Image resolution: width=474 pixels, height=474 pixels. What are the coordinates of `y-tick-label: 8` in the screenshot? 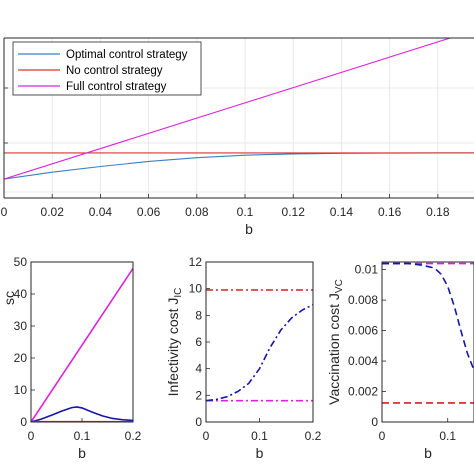 It's located at (198, 315).